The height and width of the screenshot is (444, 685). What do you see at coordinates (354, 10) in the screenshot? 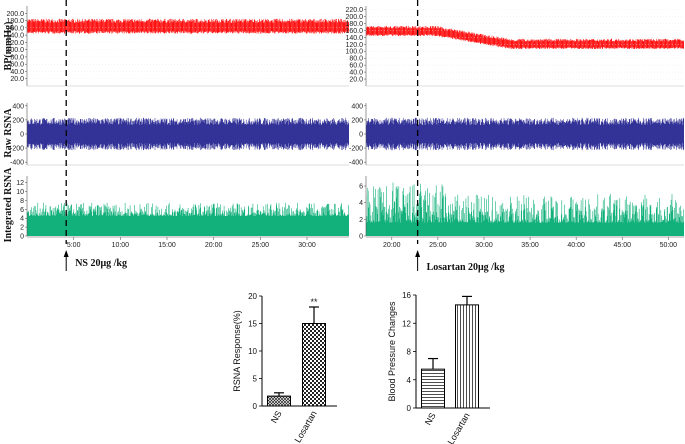
I see `y-tick-label: 220.0` at bounding box center [354, 10].